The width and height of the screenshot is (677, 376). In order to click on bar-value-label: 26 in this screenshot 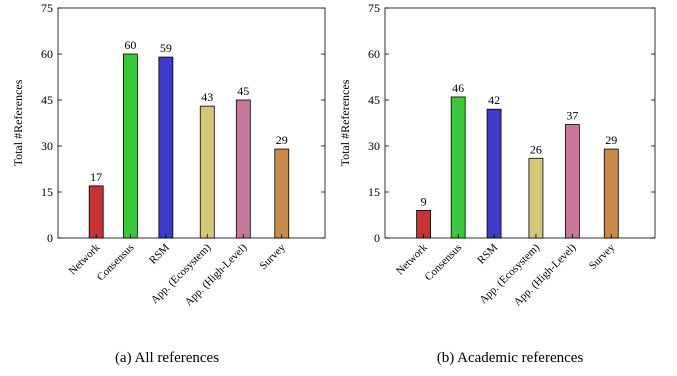, I will do `click(536, 149)`.